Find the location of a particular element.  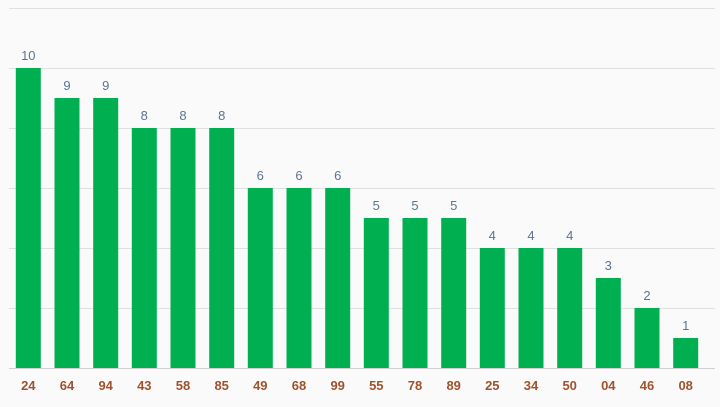

data-label-34: 4 is located at coordinates (530, 235).